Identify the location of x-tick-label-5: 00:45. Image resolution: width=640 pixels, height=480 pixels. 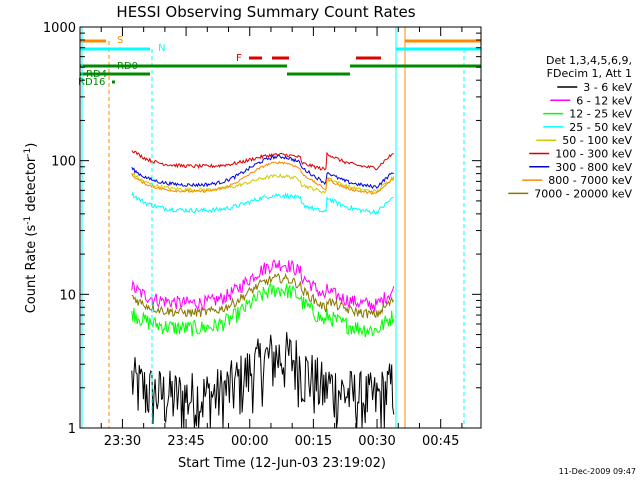
(440, 441).